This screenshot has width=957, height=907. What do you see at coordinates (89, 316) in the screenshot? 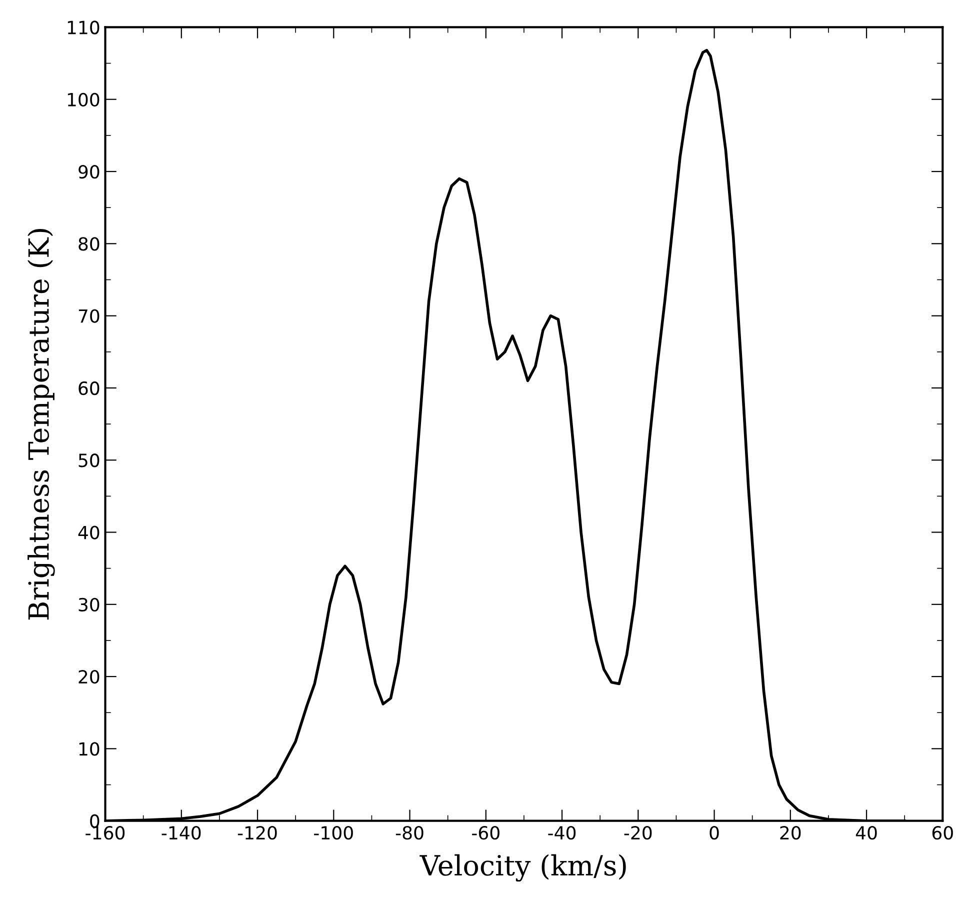
I see `y-tick-label: 70` at bounding box center [89, 316].